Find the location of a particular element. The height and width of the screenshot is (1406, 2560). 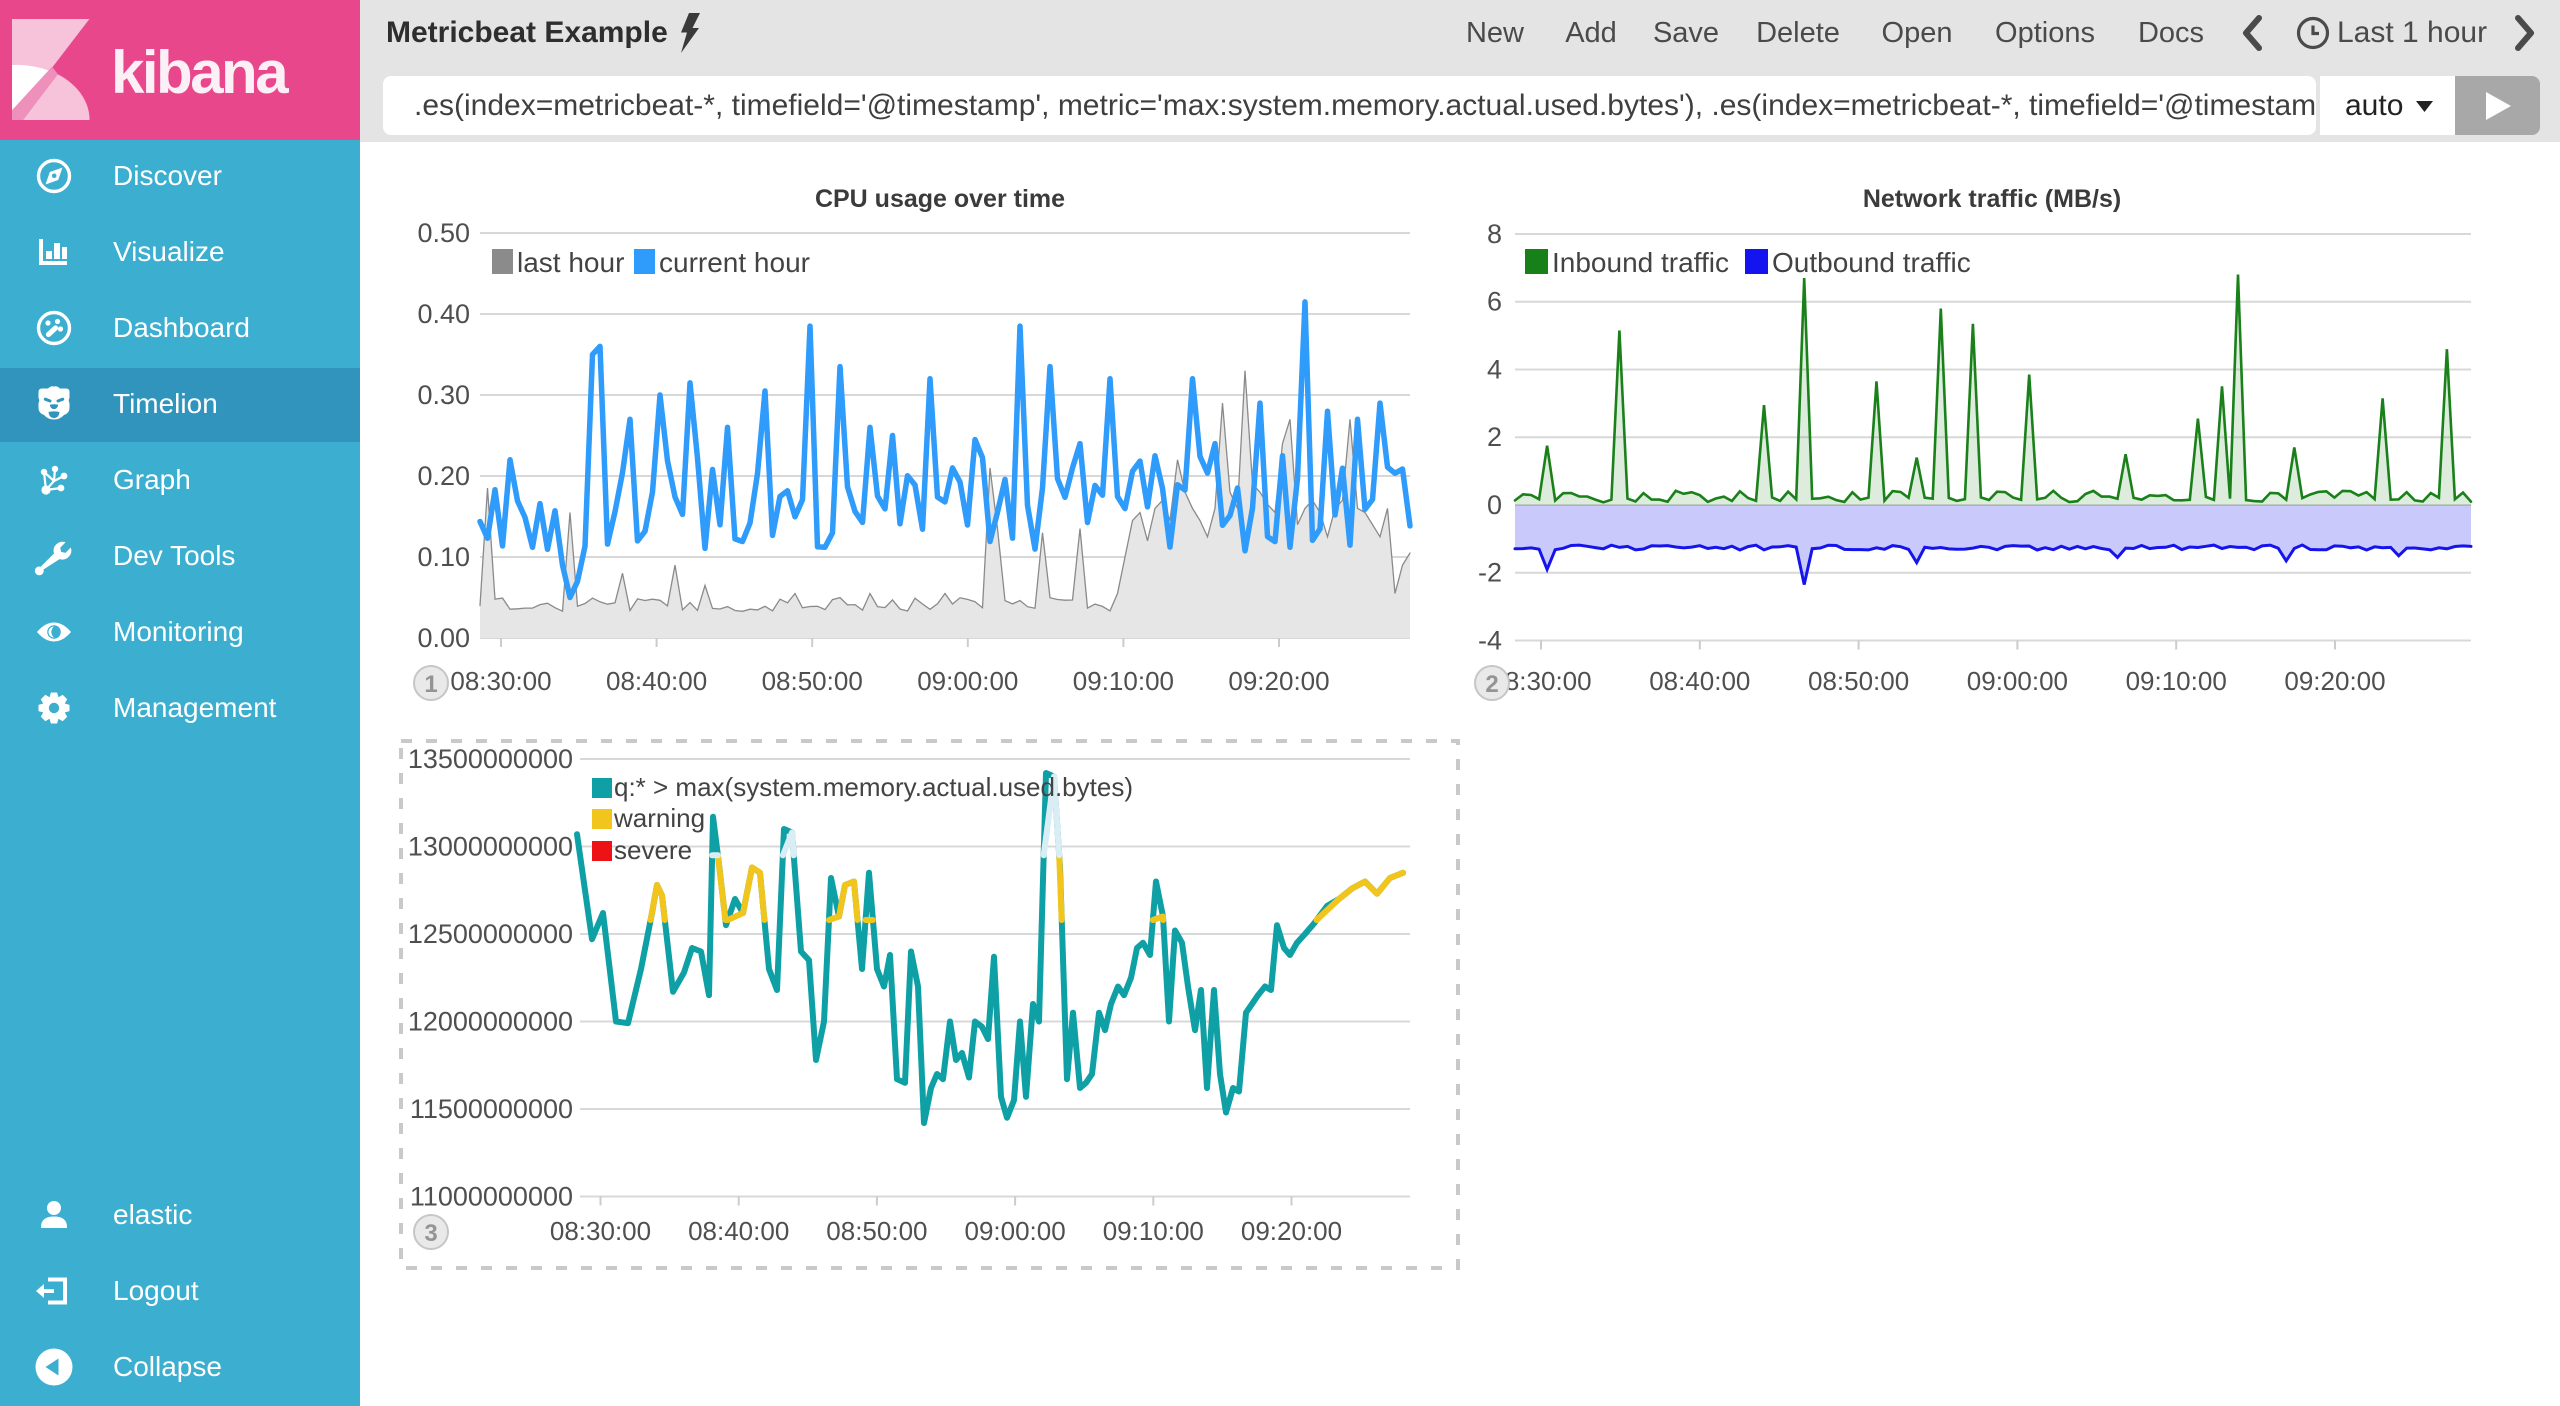

svg-text: 12500000000 is located at coordinates (490, 934).